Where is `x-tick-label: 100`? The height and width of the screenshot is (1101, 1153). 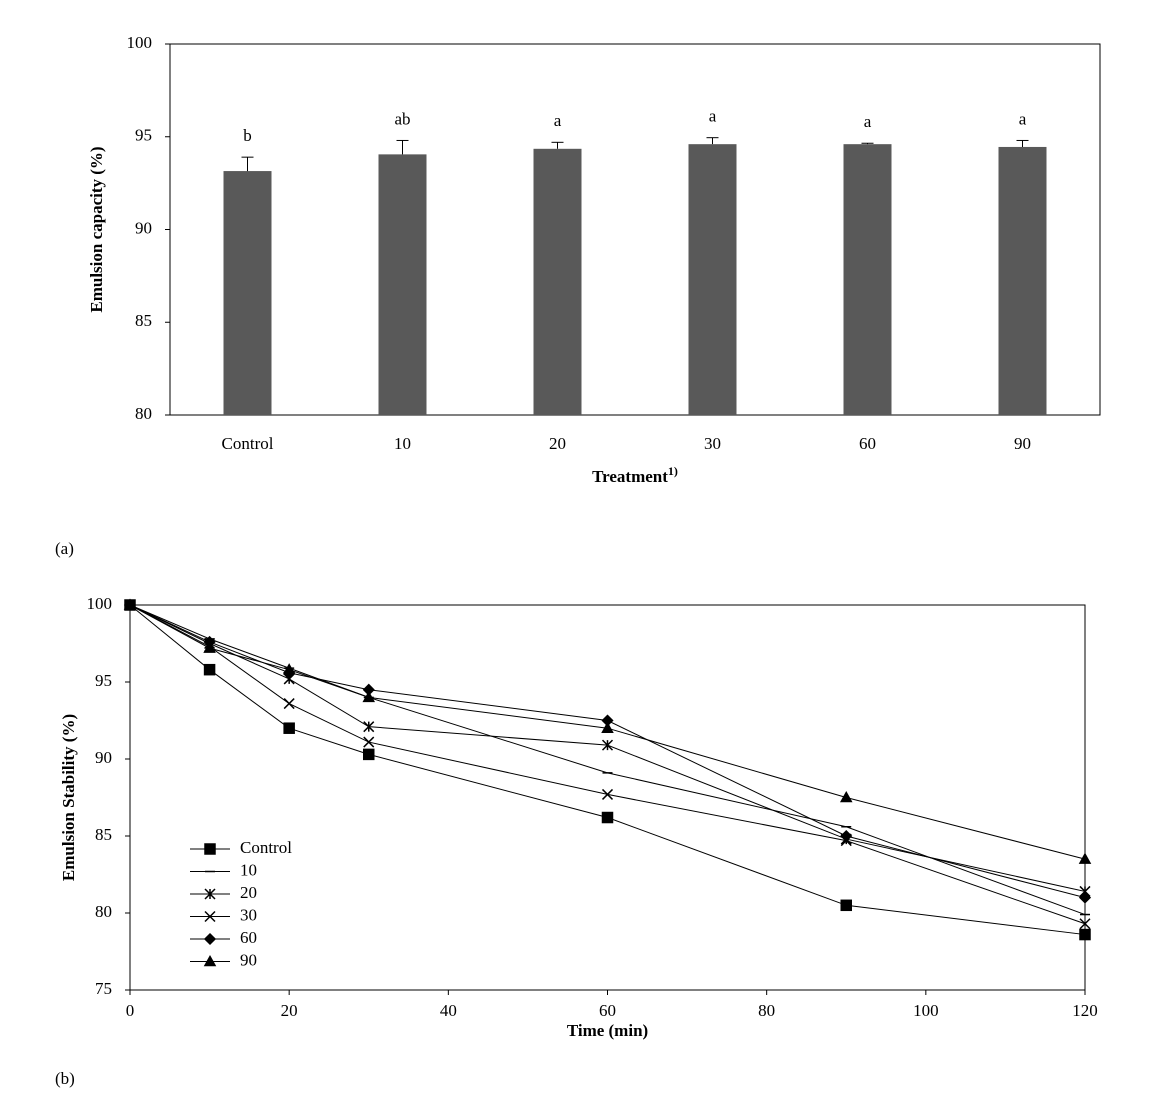
x-tick-label: 100 is located at coordinates (926, 1010).